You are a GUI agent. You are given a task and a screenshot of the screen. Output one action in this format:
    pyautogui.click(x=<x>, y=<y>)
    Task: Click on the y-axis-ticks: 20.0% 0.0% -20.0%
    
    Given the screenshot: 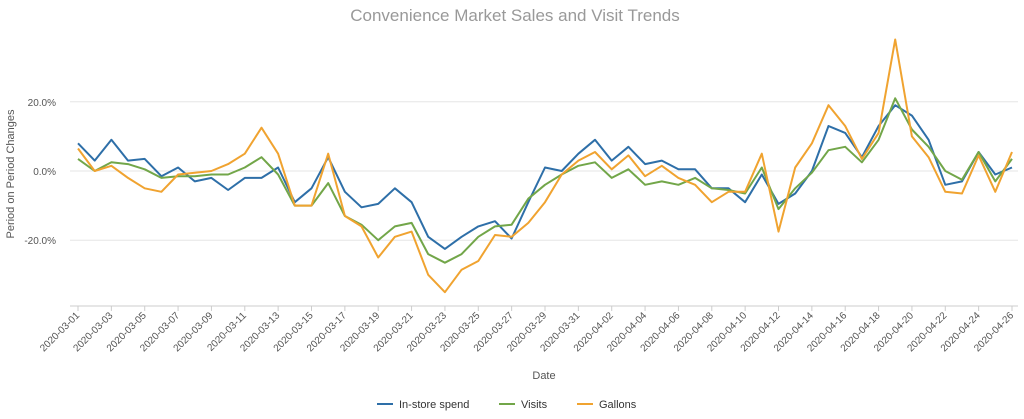 What is the action you would take?
    pyautogui.click(x=40, y=172)
    